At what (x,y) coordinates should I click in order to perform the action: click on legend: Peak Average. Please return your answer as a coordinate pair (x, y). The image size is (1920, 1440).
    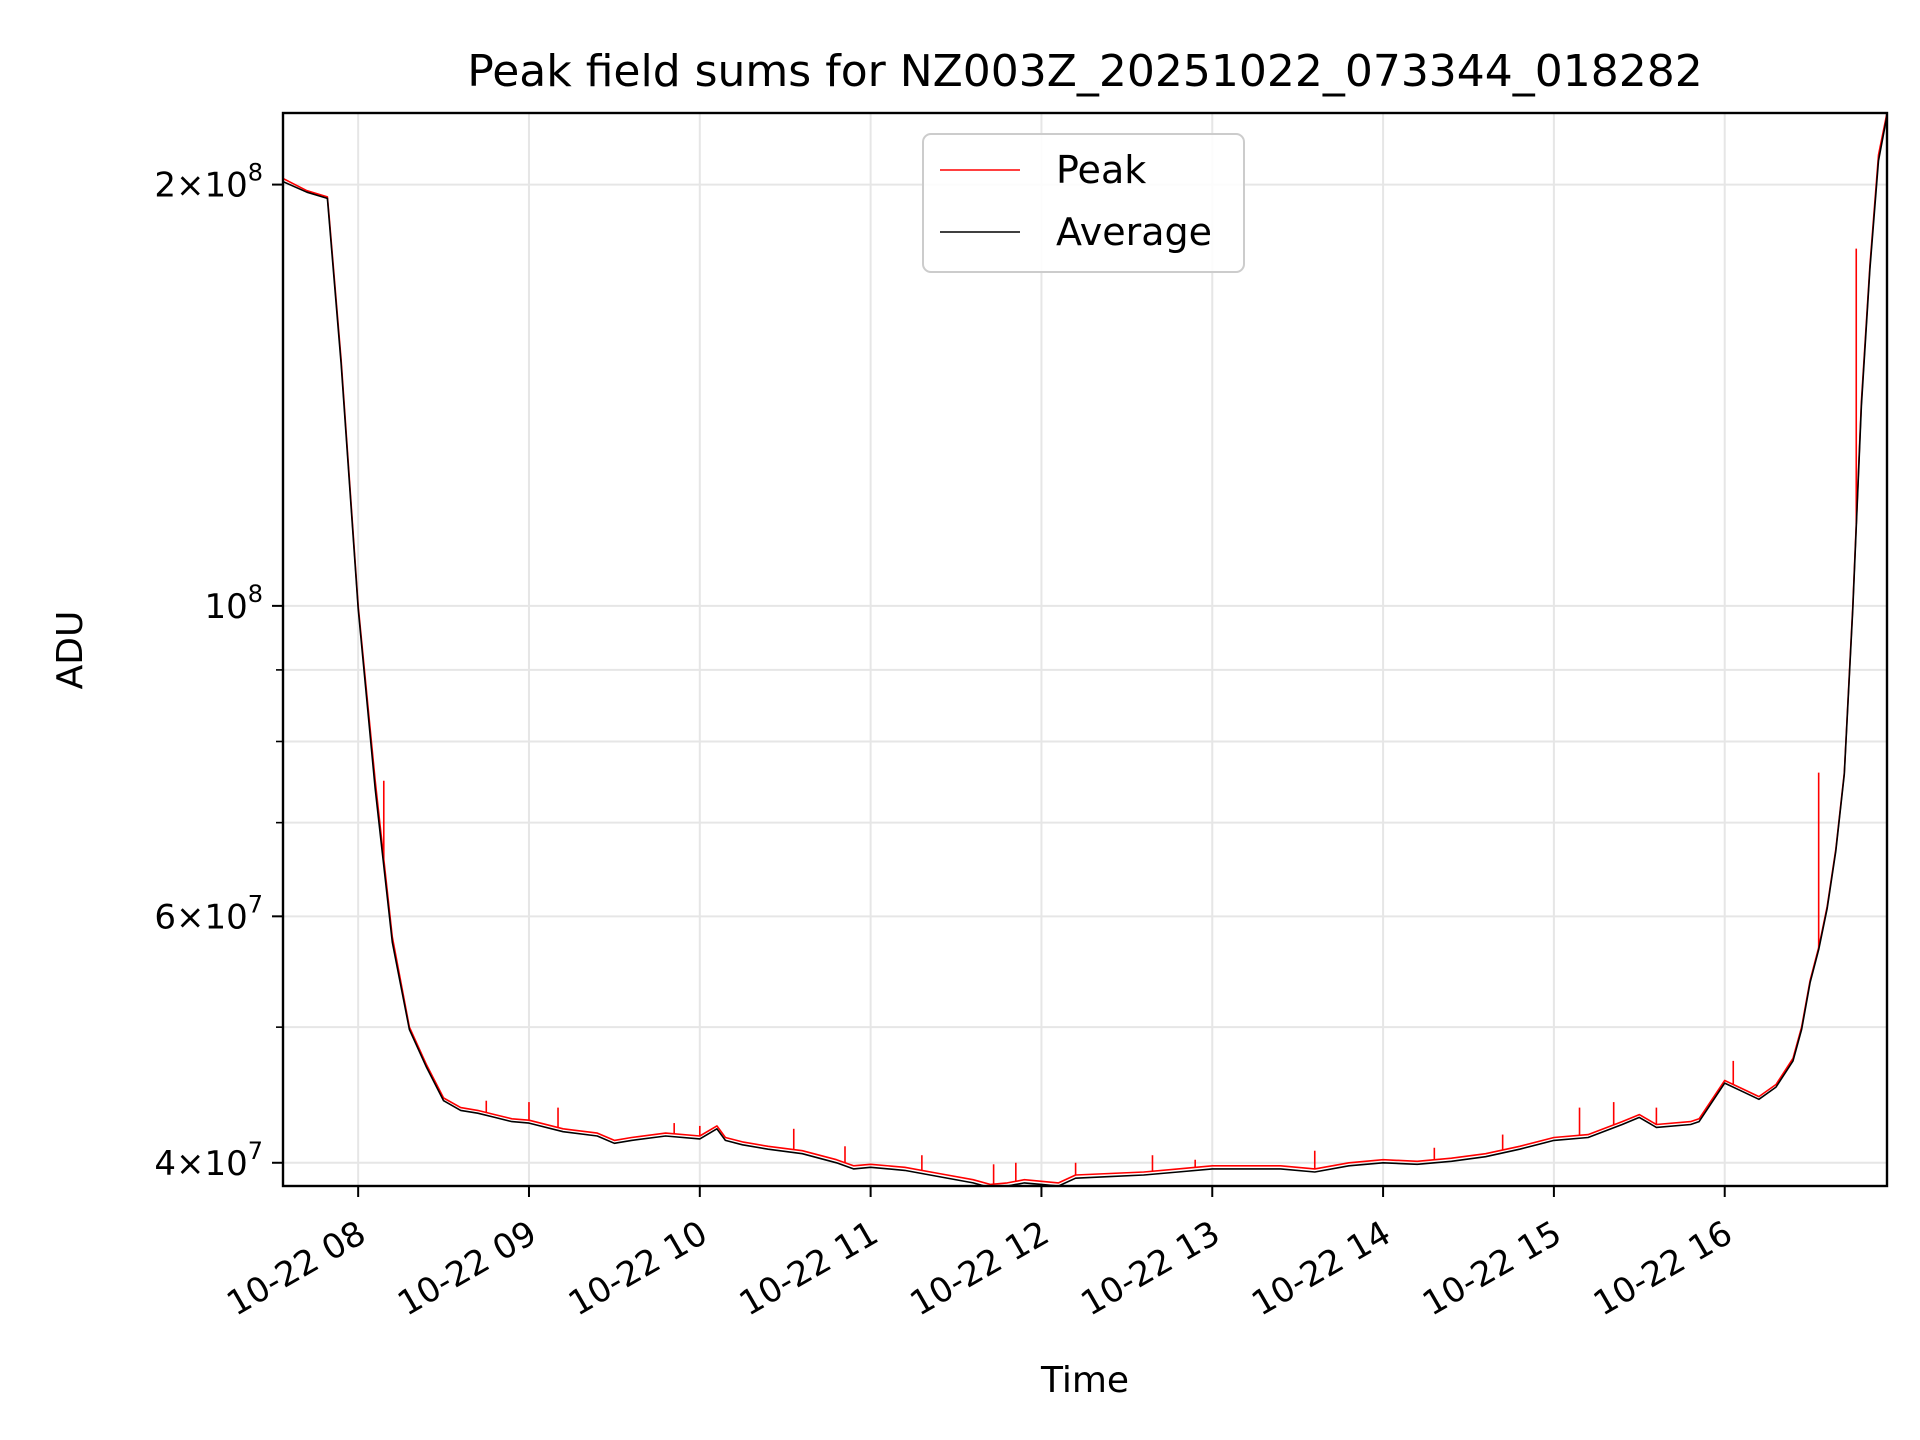
    Looking at the image, I should click on (1083, 203).